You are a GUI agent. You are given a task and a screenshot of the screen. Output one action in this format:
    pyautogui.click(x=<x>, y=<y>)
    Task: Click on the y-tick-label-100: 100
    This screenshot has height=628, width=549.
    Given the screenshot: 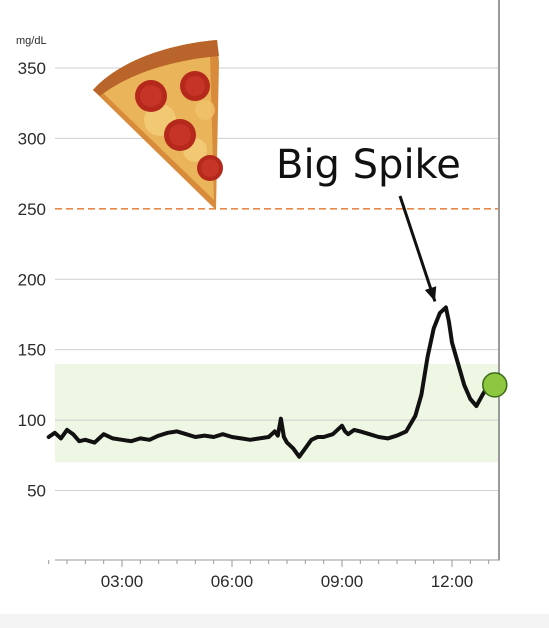 What is the action you would take?
    pyautogui.click(x=32, y=420)
    